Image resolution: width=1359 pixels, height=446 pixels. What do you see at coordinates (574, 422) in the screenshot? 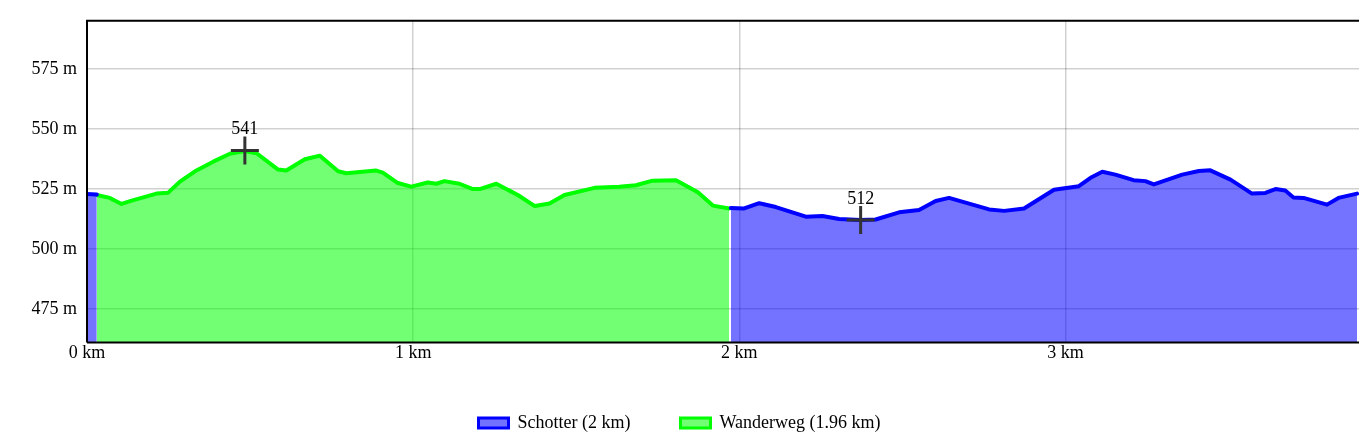
I see `legend-label: Schotter (2 km)` at bounding box center [574, 422].